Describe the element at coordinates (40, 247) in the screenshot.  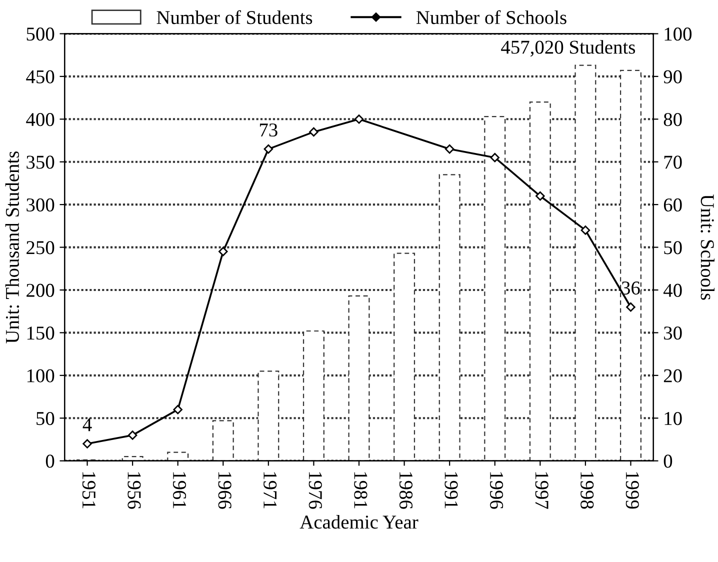
I see `y-tick-label: 250` at that location.